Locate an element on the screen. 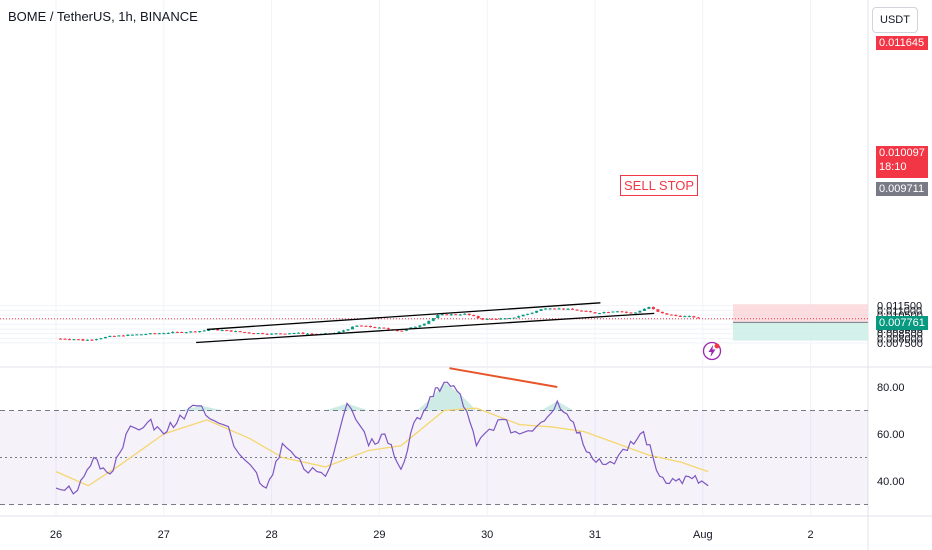 The height and width of the screenshot is (550, 932). time-tick-label: 29 is located at coordinates (379, 535).